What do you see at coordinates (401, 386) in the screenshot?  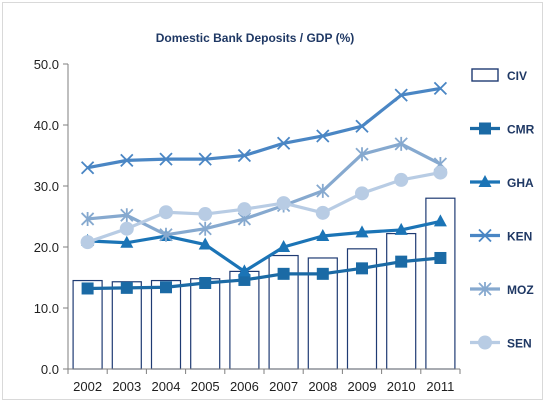 I see `x-tick-label: 2010` at bounding box center [401, 386].